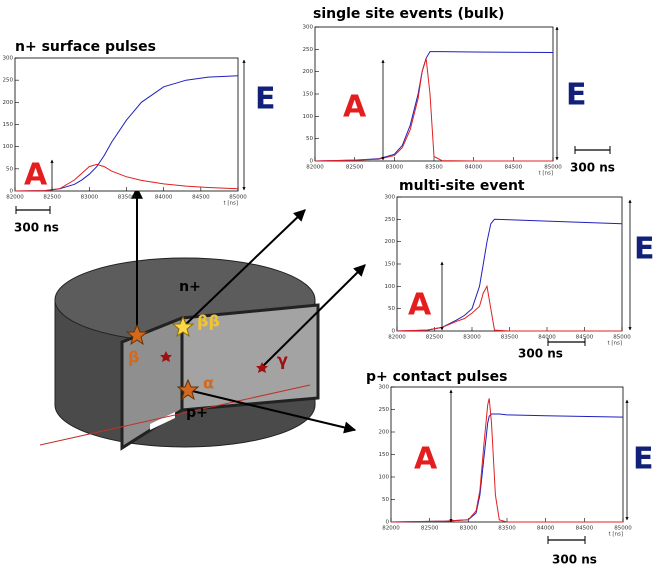 The image size is (655, 568). I want to click on chart-title: multi-site event, so click(462, 186).